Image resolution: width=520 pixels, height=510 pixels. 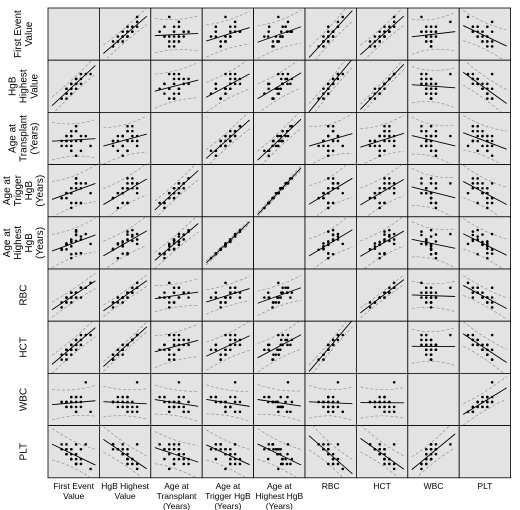 I want to click on x-label: First Event, so click(x=73, y=486).